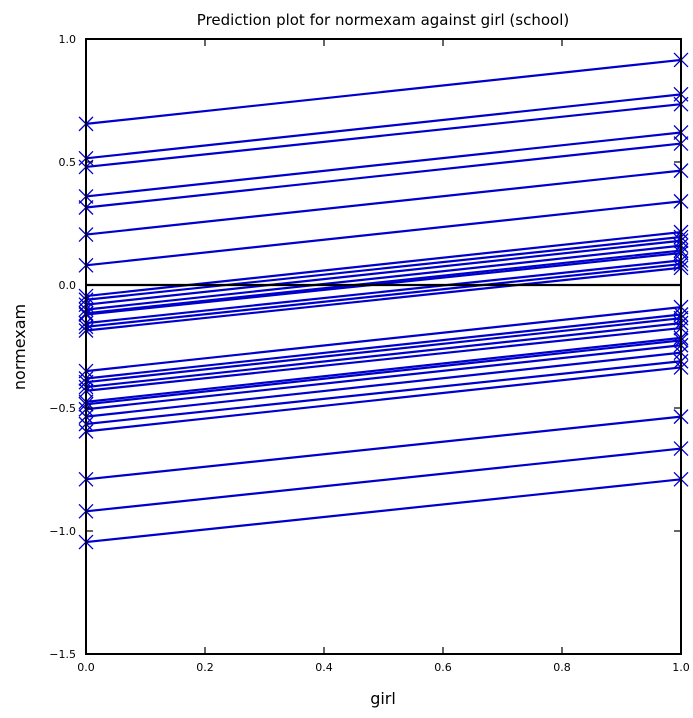 The height and width of the screenshot is (718, 693). What do you see at coordinates (324, 667) in the screenshot?
I see `x-tick-label: 0.4` at bounding box center [324, 667].